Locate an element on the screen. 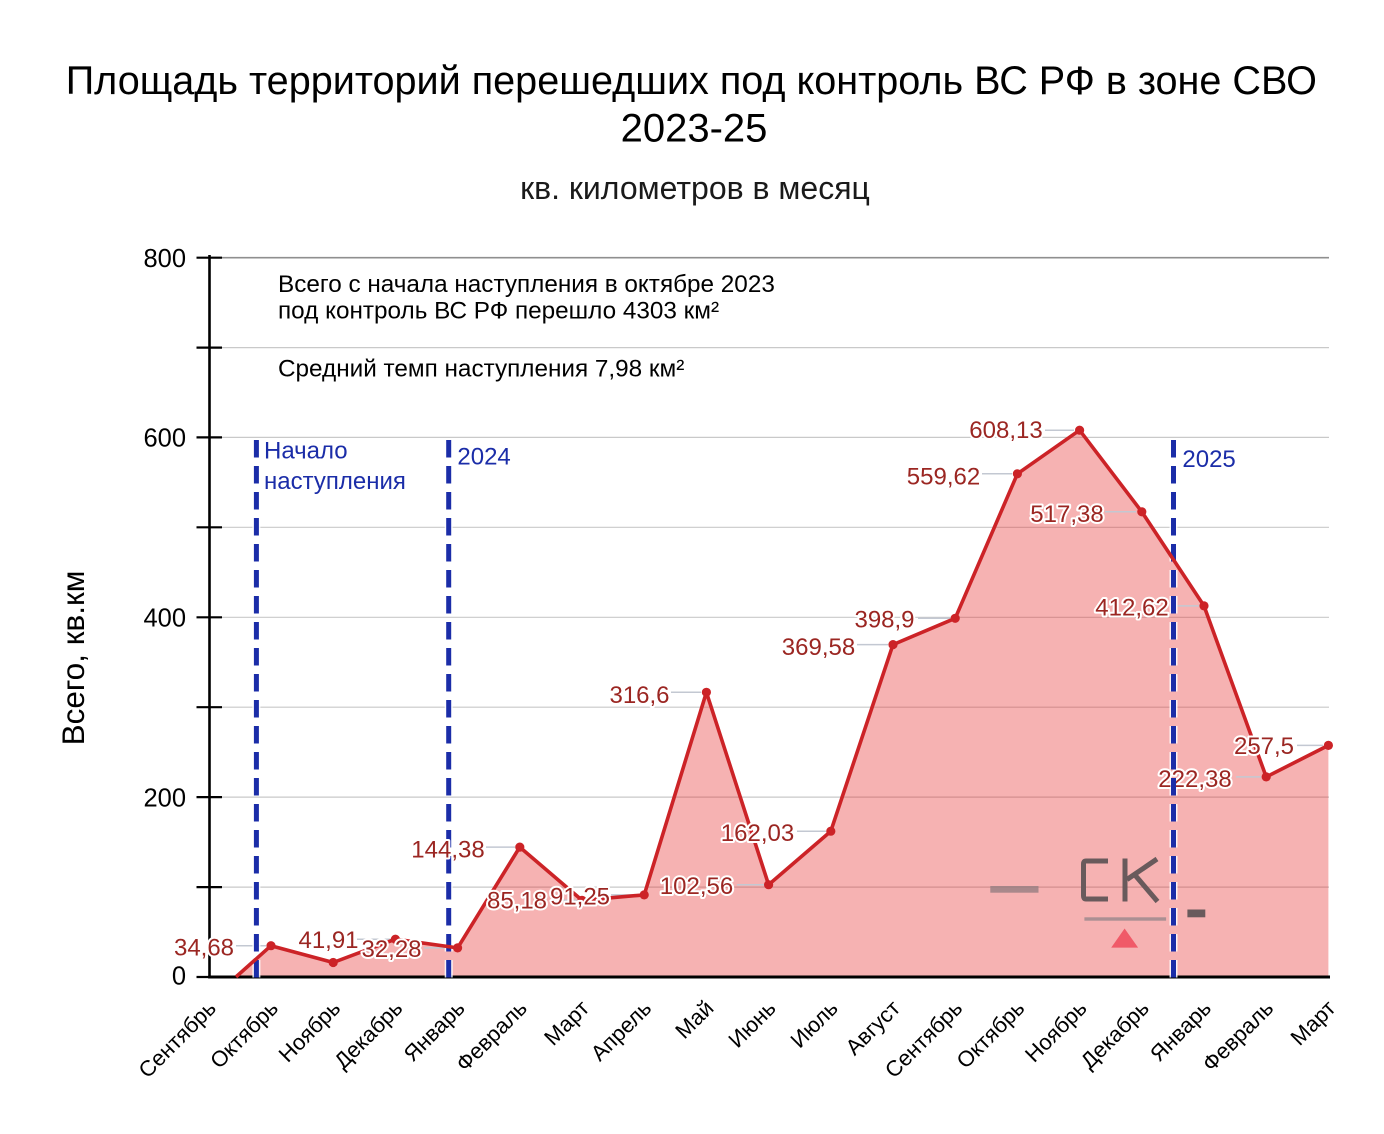 The image size is (1384, 1134). svg-text: 257,5 is located at coordinates (1264, 746).